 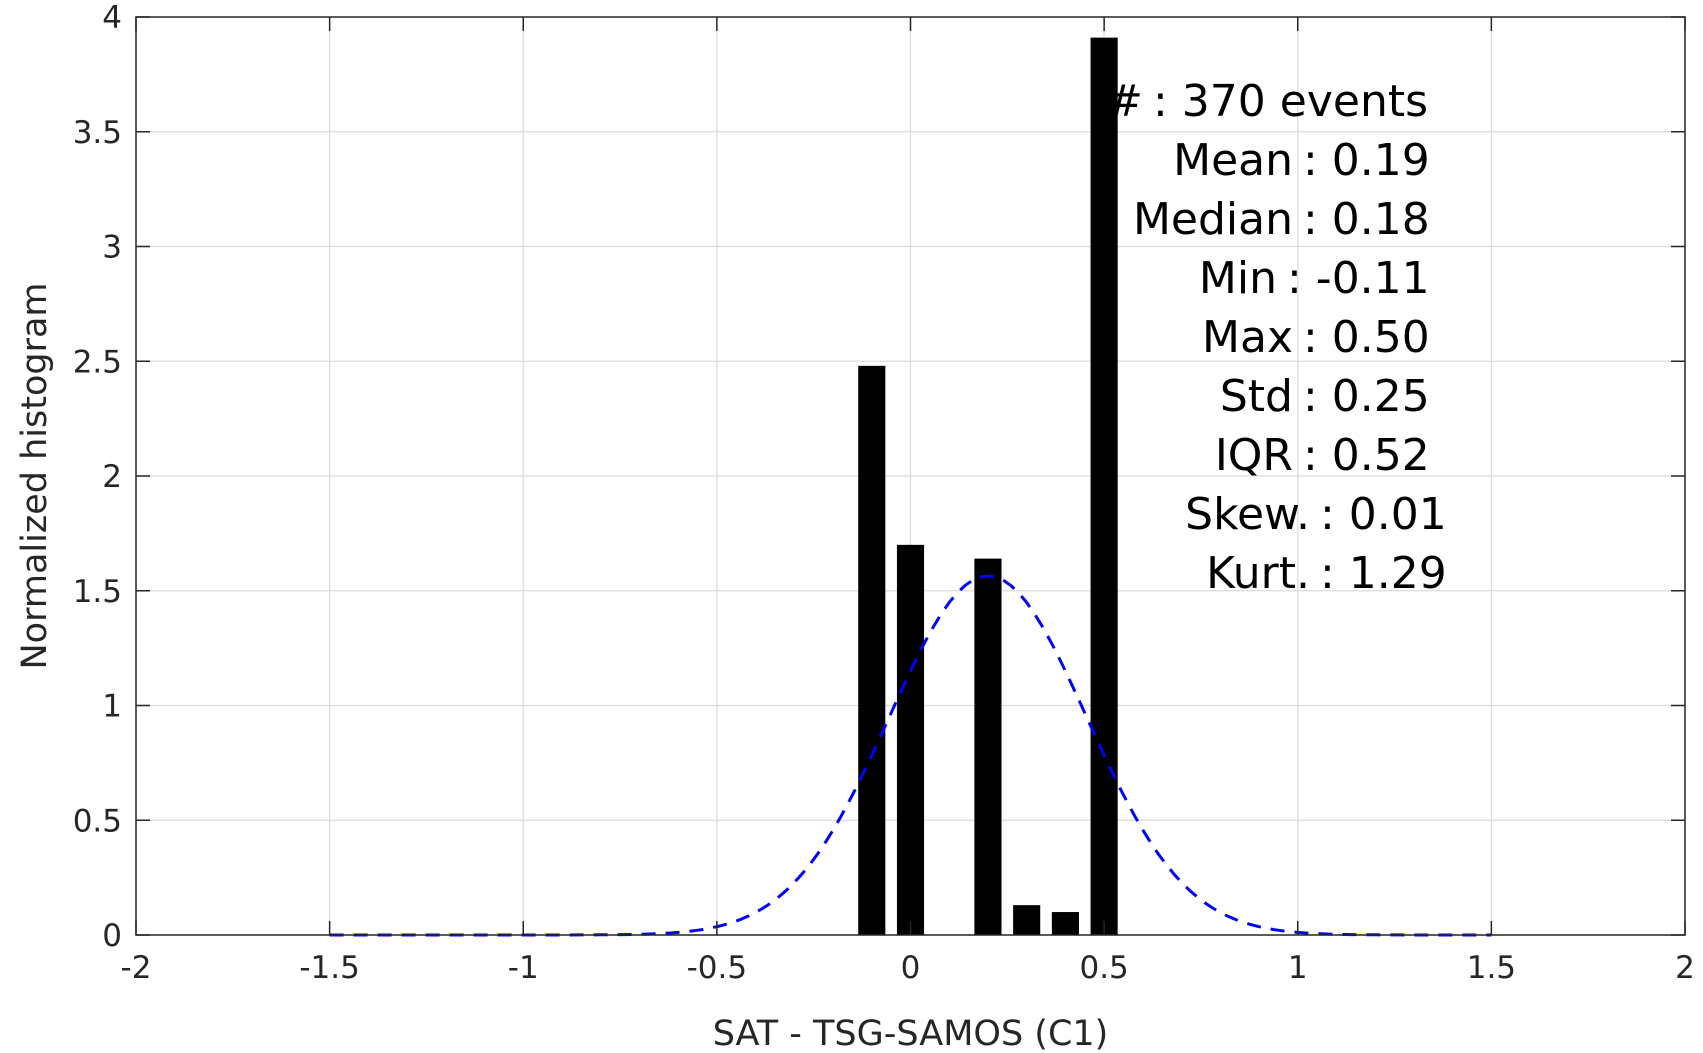 What do you see at coordinates (112, 248) in the screenshot?
I see `y-tick-label: 3` at bounding box center [112, 248].